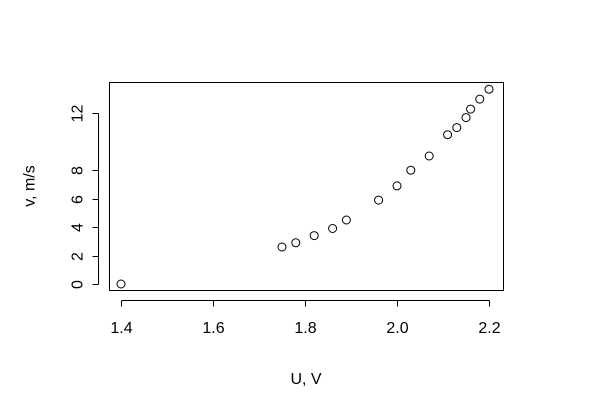 This screenshot has height=400, width=600. I want to click on y-axis: 0 2 4 6 8 12, so click(84, 197).